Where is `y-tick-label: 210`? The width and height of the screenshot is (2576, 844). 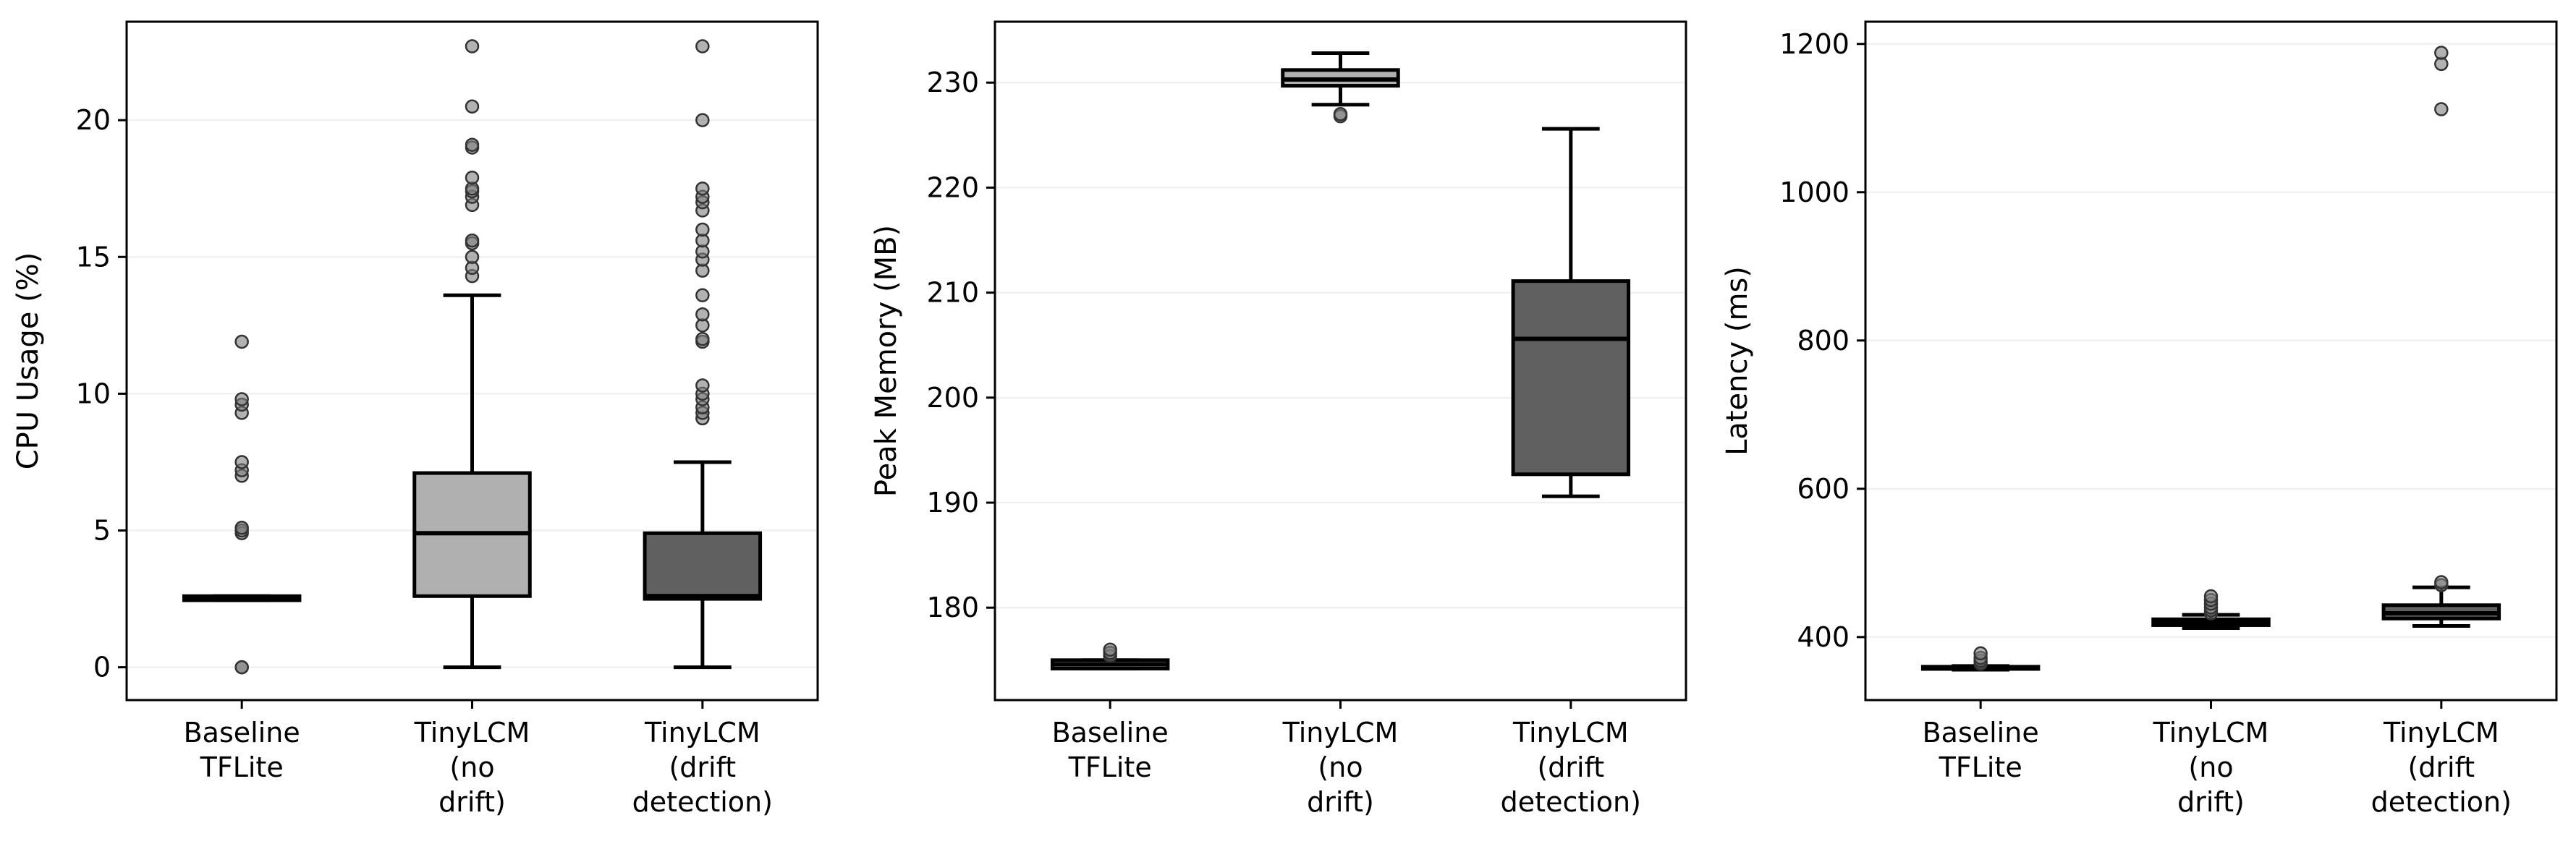 y-tick-label: 210 is located at coordinates (952, 293).